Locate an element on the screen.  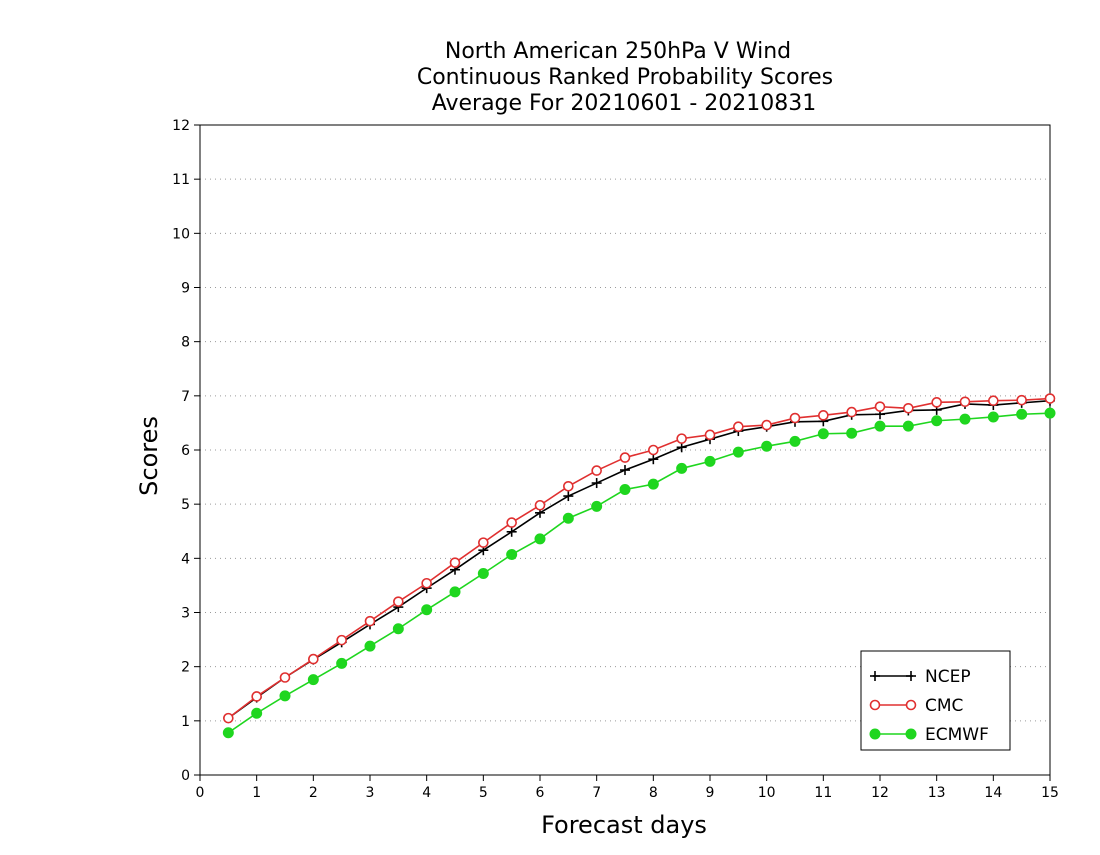
y-tick-label: 4 is located at coordinates (185, 559).